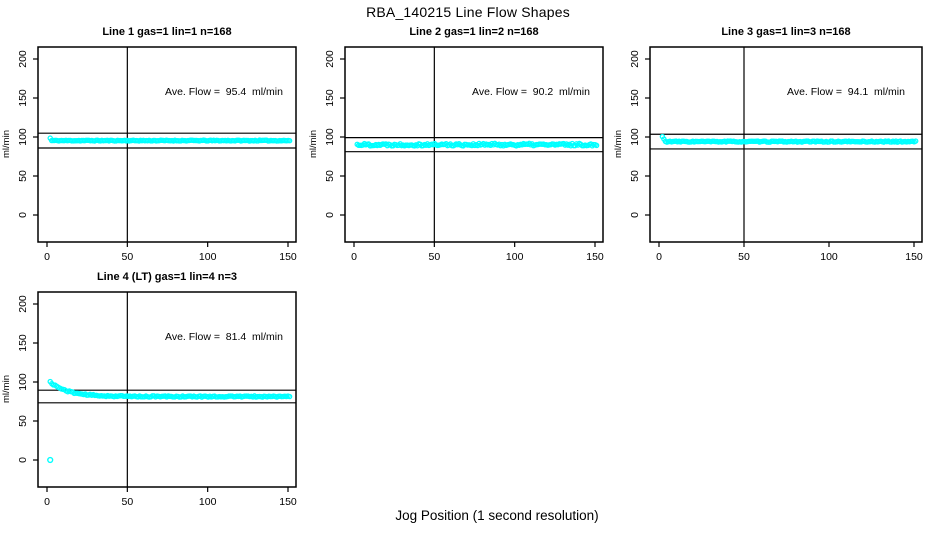 The image size is (936, 540). I want to click on panel-1-ave-flow-annotation: Ave. Flow = 95.4 ml/min, so click(224, 92).